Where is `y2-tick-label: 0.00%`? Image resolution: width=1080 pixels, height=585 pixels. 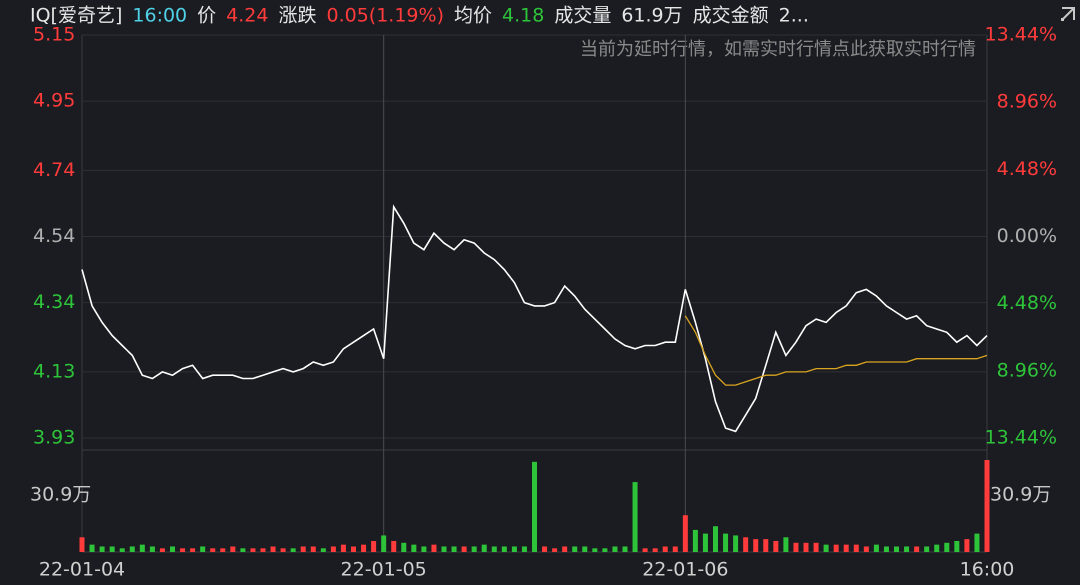 y2-tick-label: 0.00% is located at coordinates (1027, 236).